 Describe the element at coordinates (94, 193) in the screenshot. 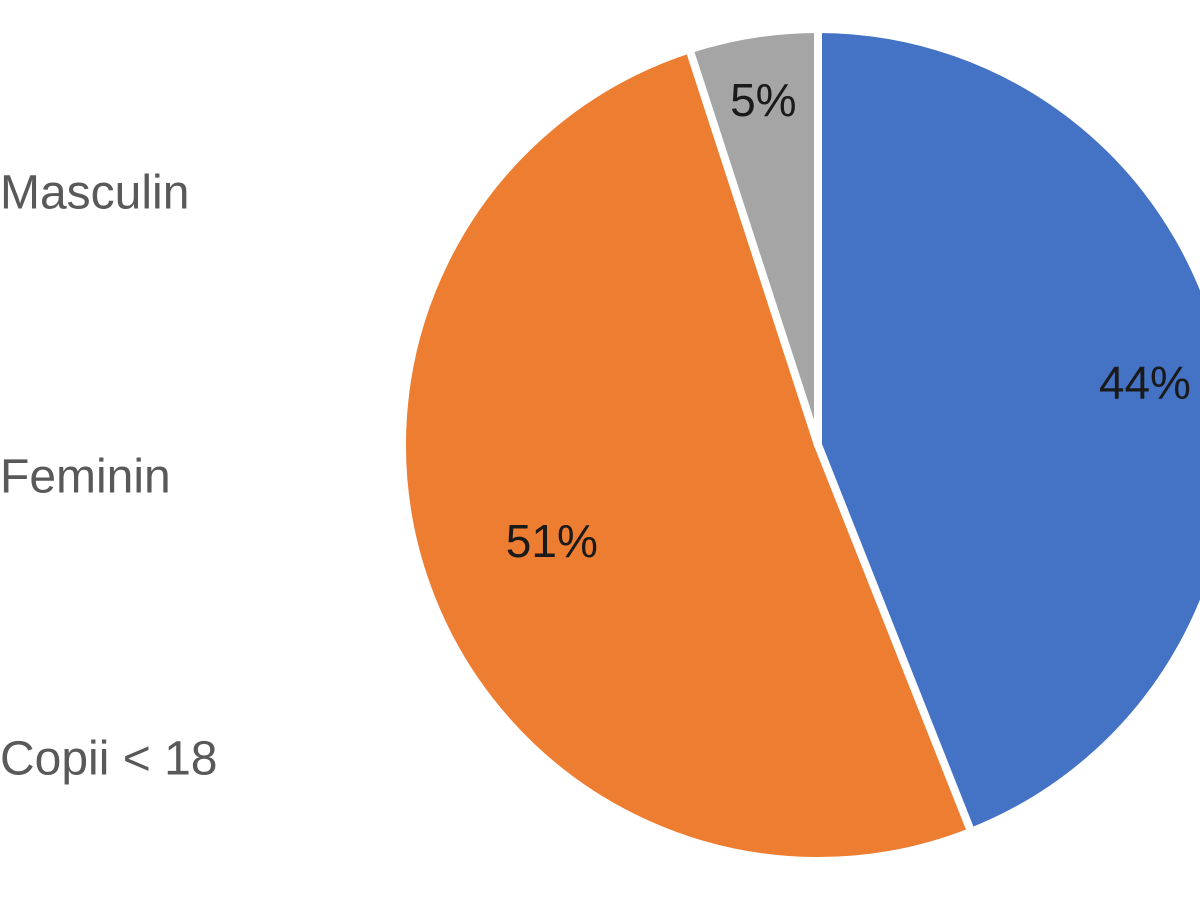

I see `legend-item: Masculin` at that location.